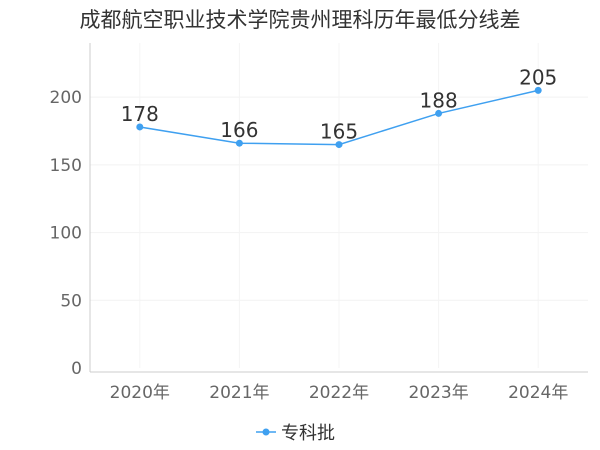  Describe the element at coordinates (71, 301) in the screenshot. I see `y-tick-label: 50` at that location.